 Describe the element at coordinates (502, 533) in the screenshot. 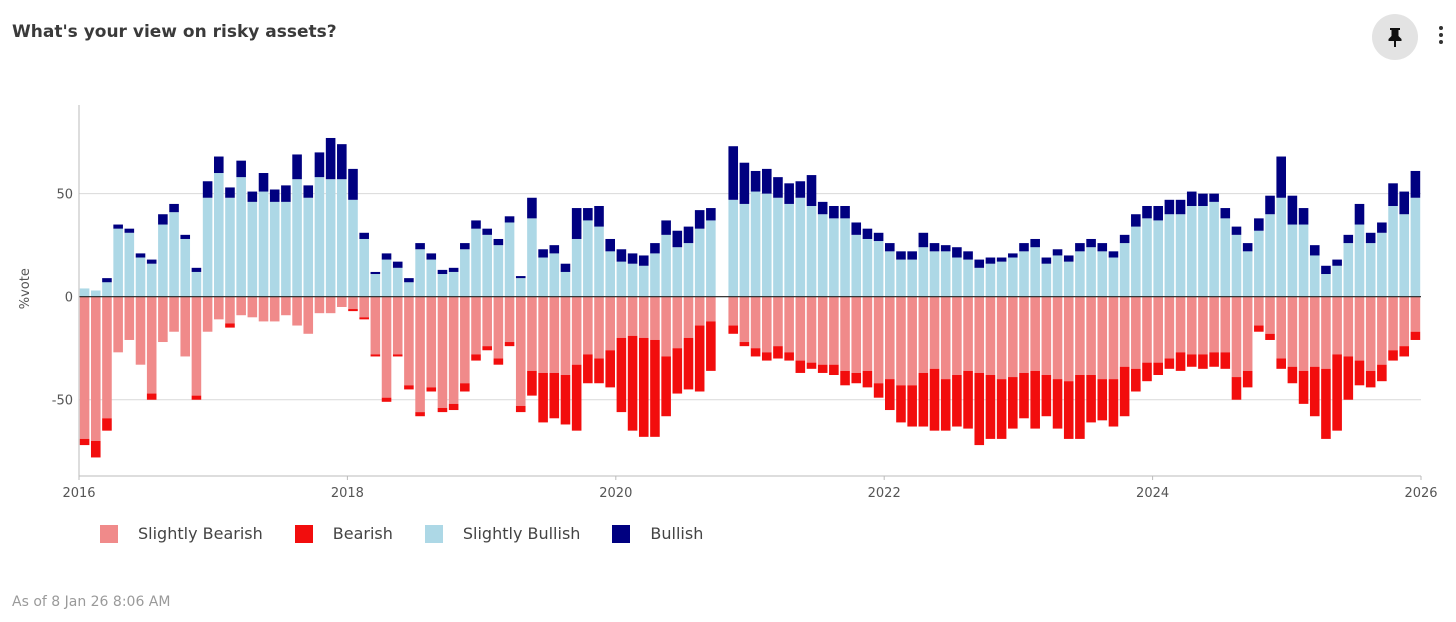

I see `legend-item: Slightly Bullish` at that location.